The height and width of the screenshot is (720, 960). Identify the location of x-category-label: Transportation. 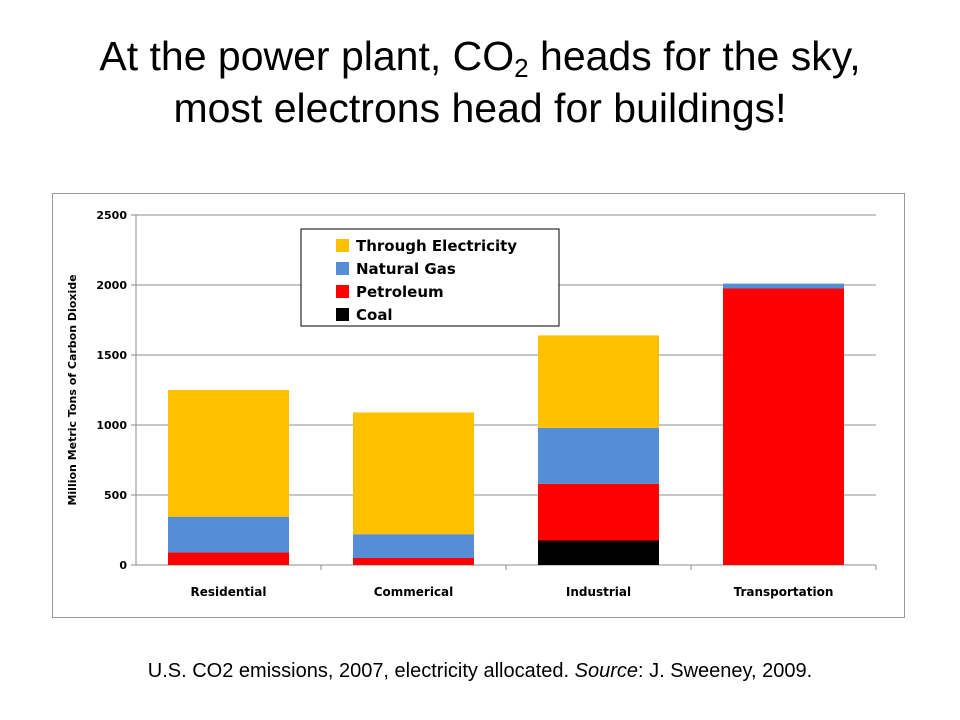
(784, 592).